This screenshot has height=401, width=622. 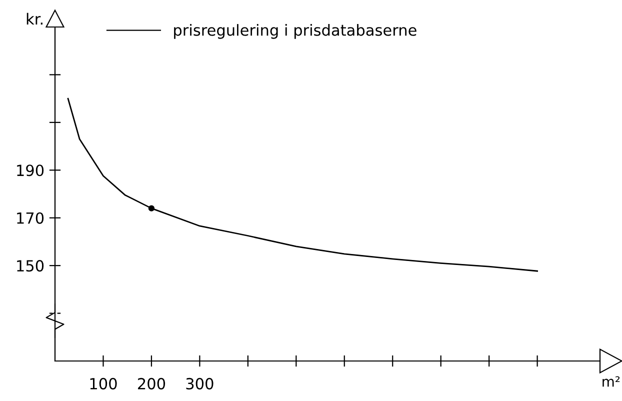 What do you see at coordinates (152, 384) in the screenshot?
I see `x-tick-label: 200` at bounding box center [152, 384].